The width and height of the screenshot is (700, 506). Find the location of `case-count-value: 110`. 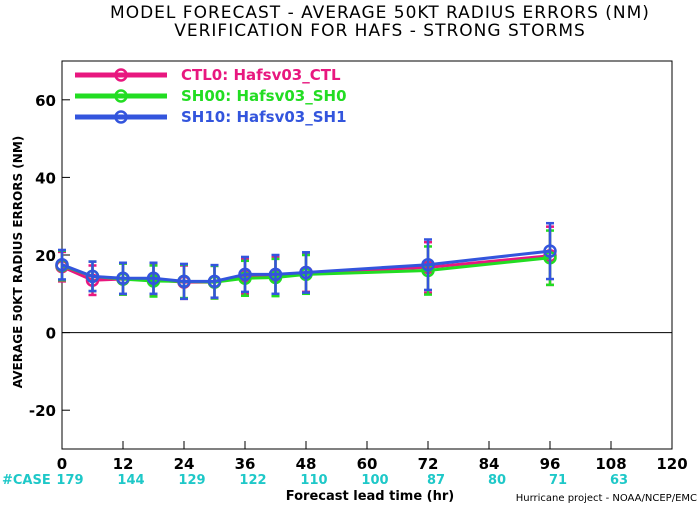

case-count-value: 110 is located at coordinates (313, 480).